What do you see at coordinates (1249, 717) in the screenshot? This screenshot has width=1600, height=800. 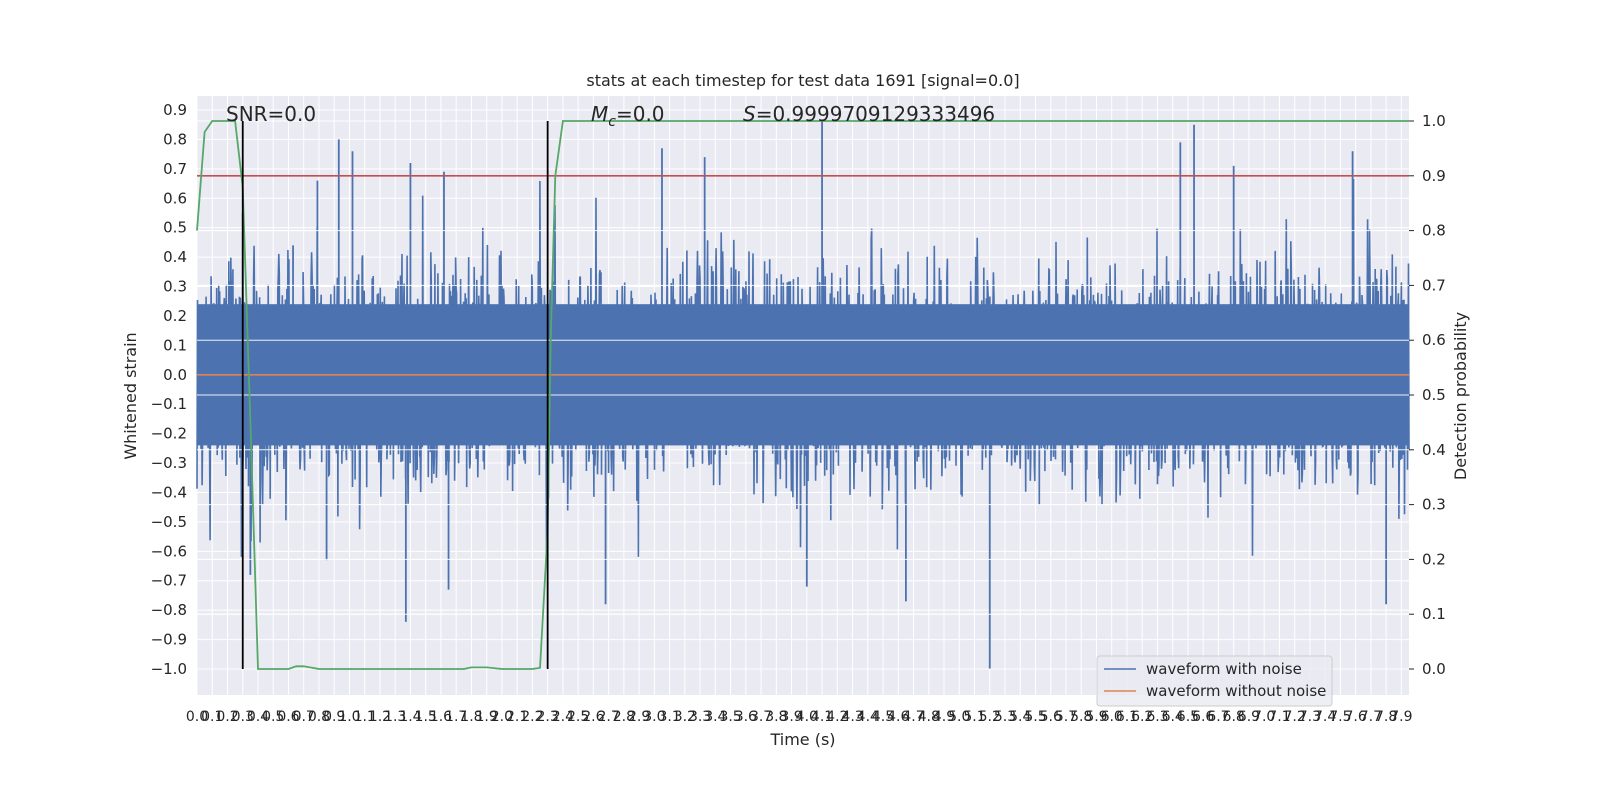 I see `x-tick-label: 6.9` at bounding box center [1249, 717].